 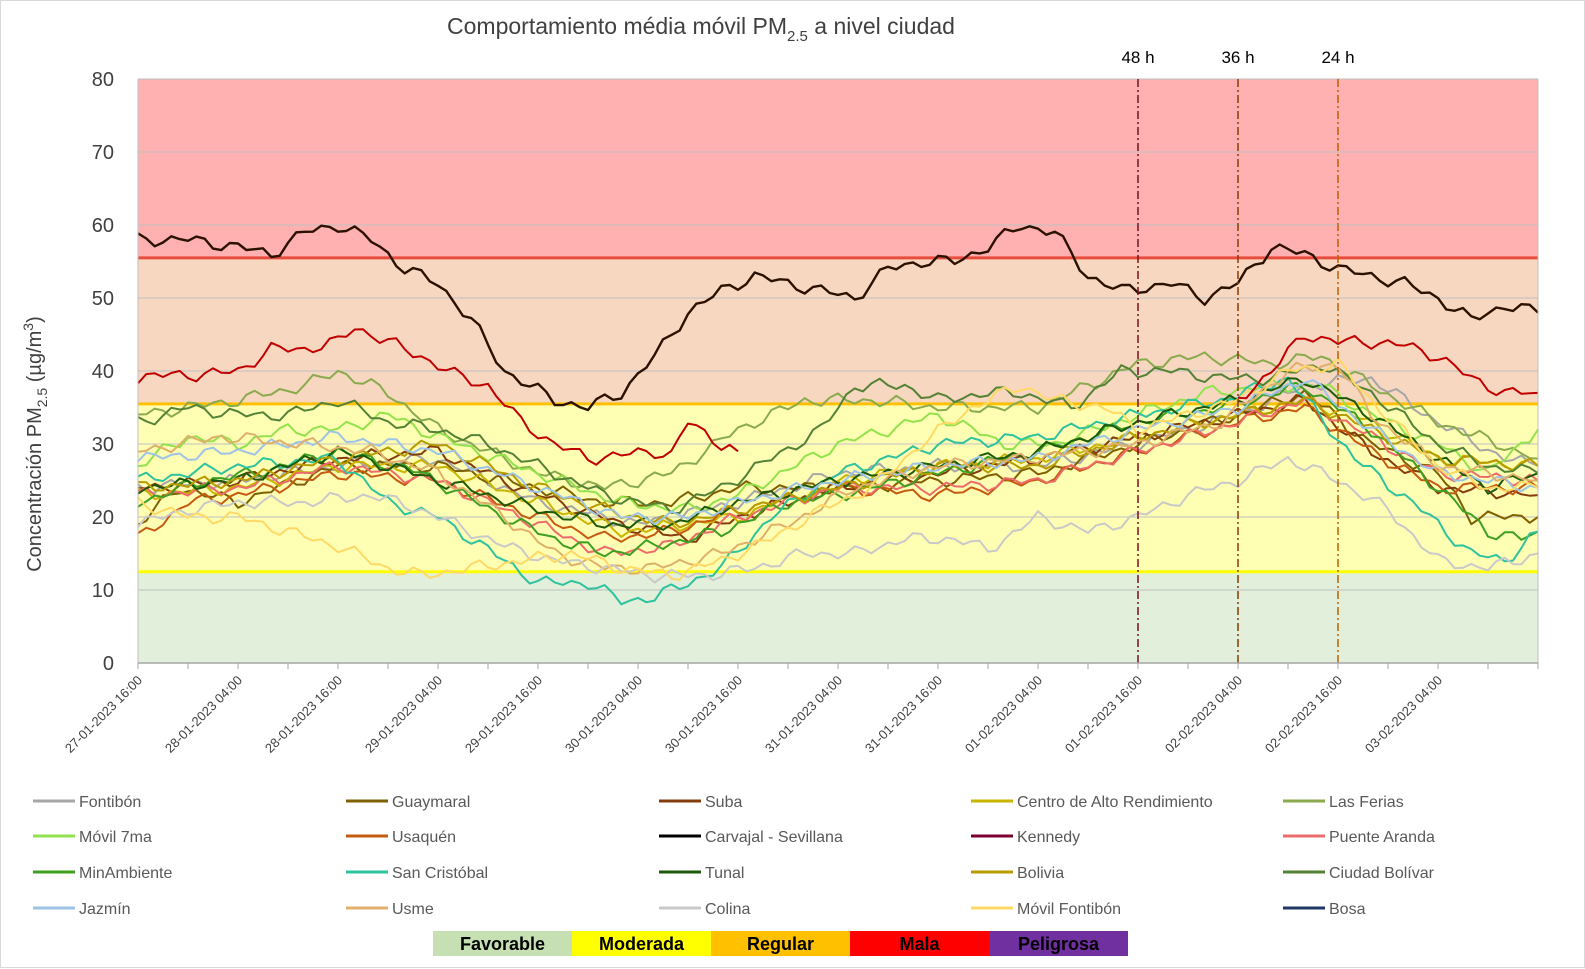 What do you see at coordinates (1103, 714) in the screenshot?
I see `x-tick-label: 01-02-2023 16:00` at bounding box center [1103, 714].